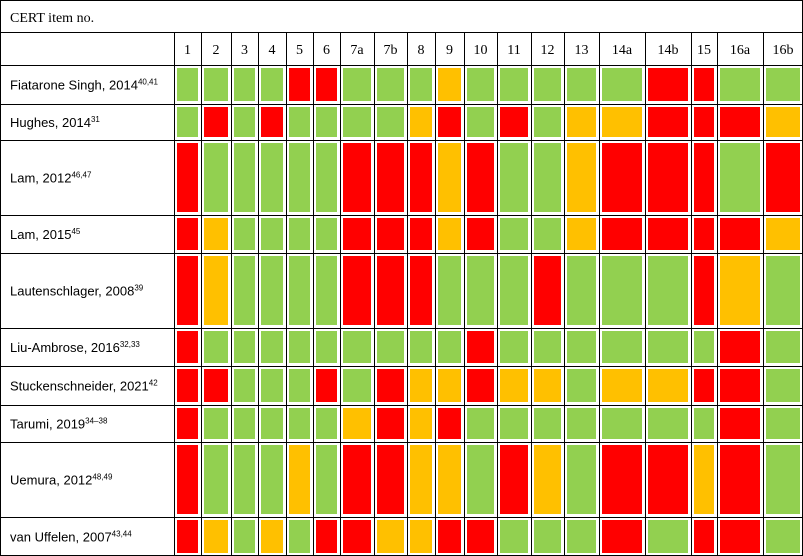  I want to click on column-header: 4, so click(272, 50).